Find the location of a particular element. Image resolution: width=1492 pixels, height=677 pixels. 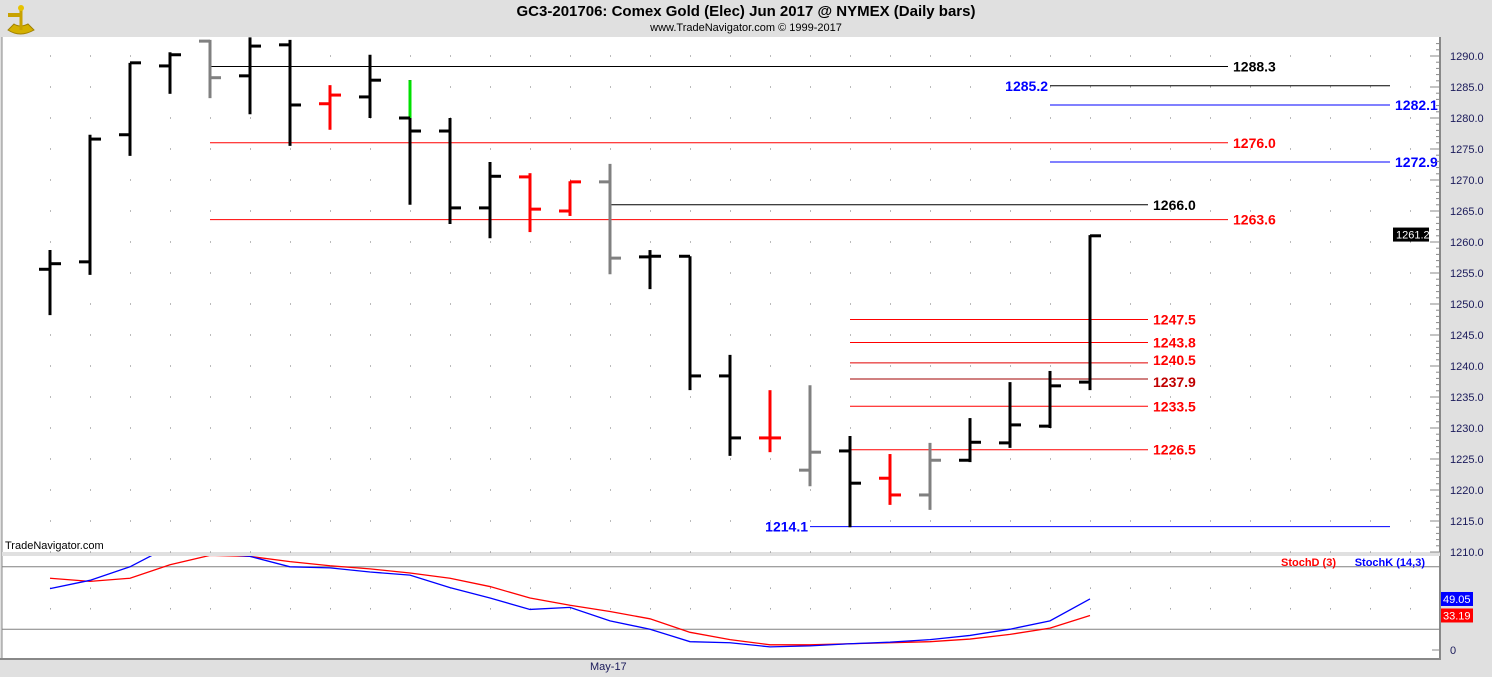

level-label: 1272.9 is located at coordinates (1416, 162).